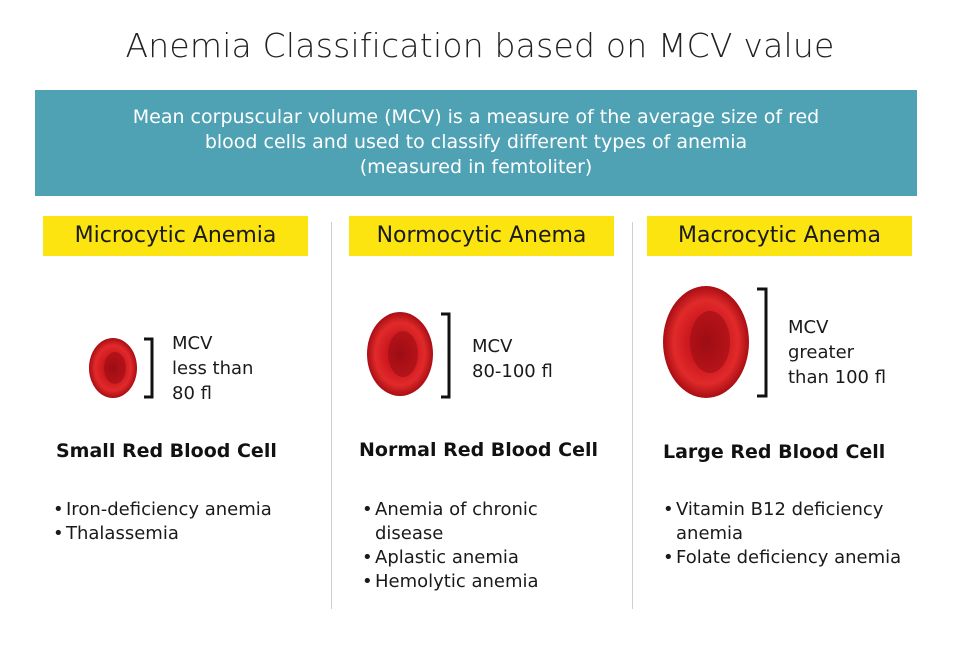 The image size is (960, 650). What do you see at coordinates (166, 451) in the screenshot?
I see `cell-label: Small Red Blood Cell` at bounding box center [166, 451].